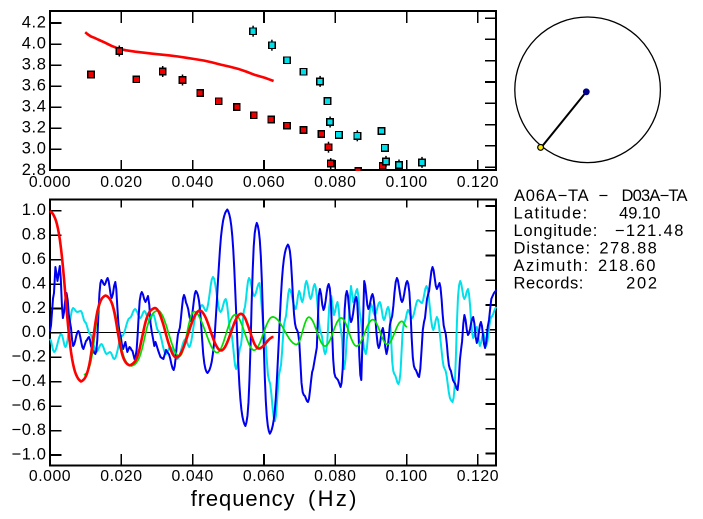 The width and height of the screenshot is (703, 519). I want to click on svg-text: 2.8, so click(34, 170).